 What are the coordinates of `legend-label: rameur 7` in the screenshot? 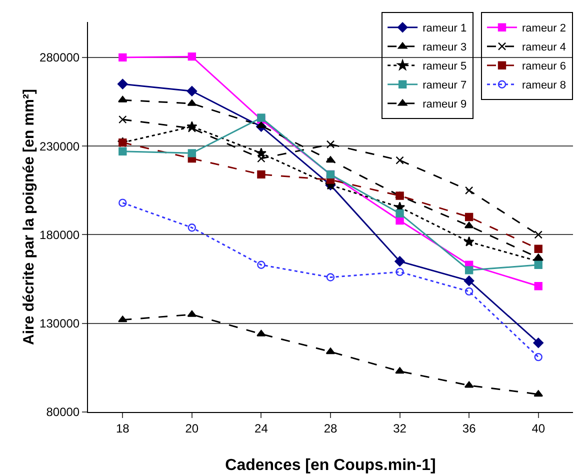 It's located at (444, 86).